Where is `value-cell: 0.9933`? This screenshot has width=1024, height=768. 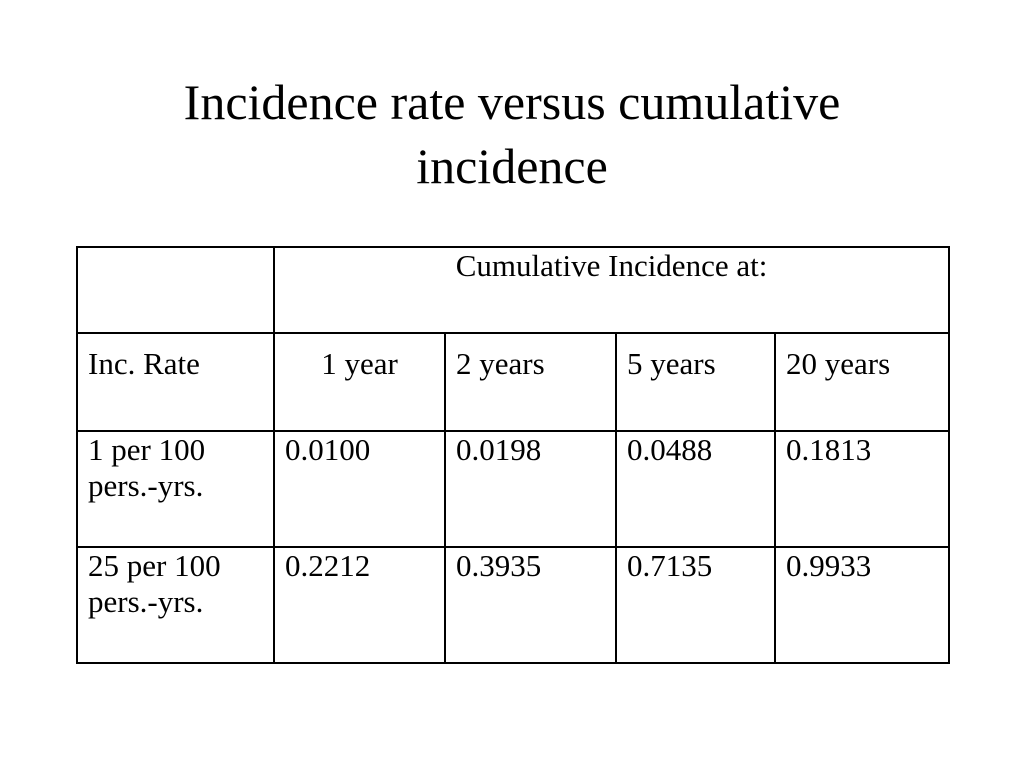
value-cell: 0.9933 is located at coordinates (862, 605).